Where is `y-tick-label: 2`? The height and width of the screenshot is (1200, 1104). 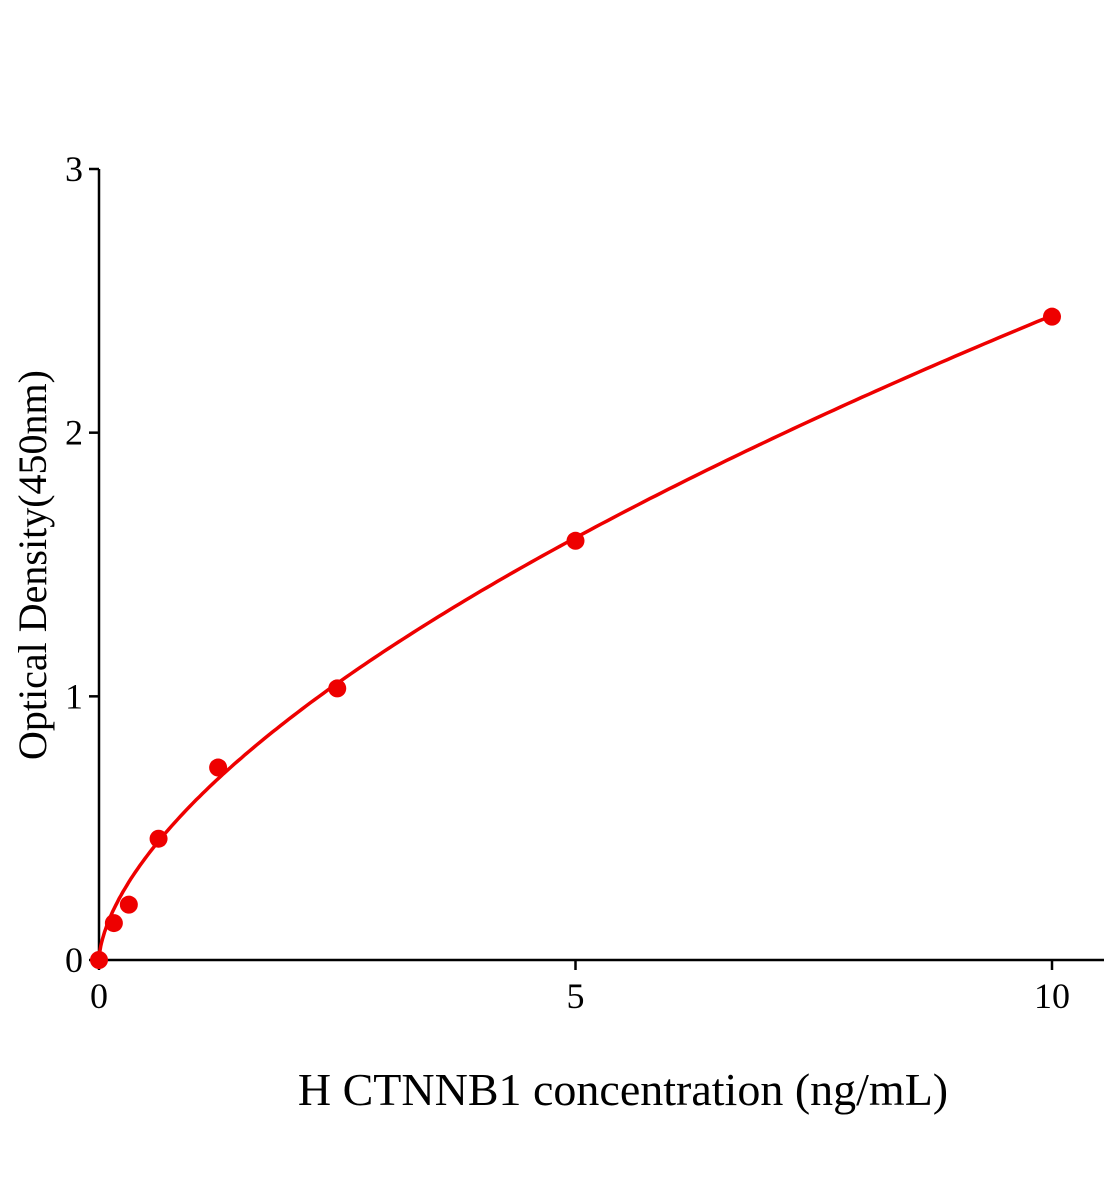
y-tick-label: 2 is located at coordinates (74, 433).